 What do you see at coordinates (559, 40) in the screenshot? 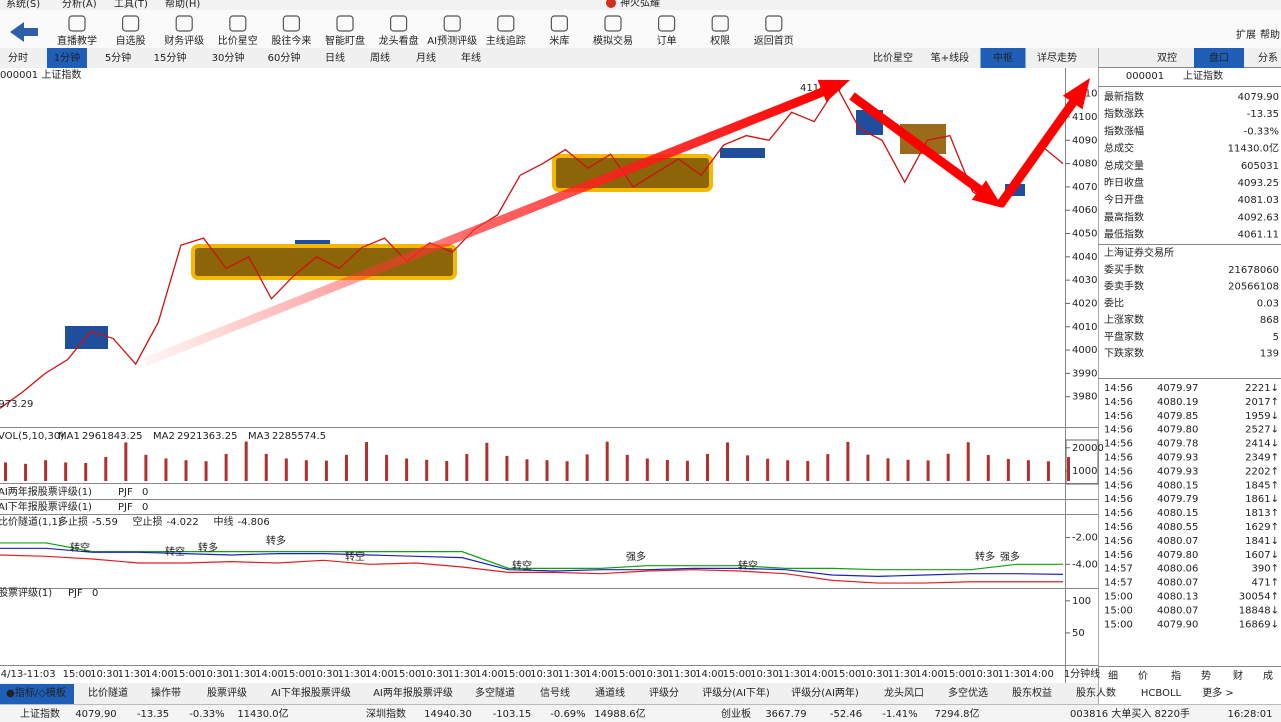
I see `toolbar-item: 米库` at bounding box center [559, 40].